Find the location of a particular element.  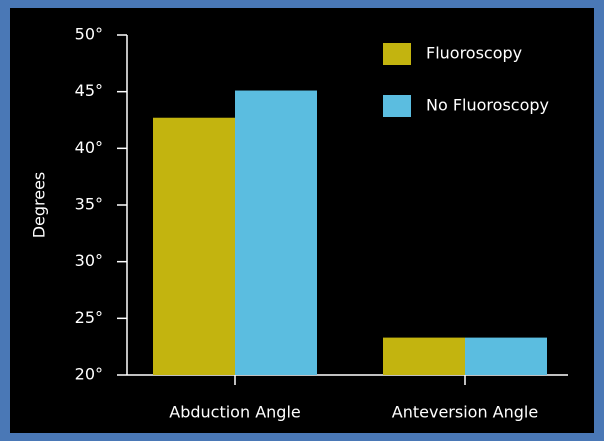

y-tick-label: 45° is located at coordinates (89, 90).